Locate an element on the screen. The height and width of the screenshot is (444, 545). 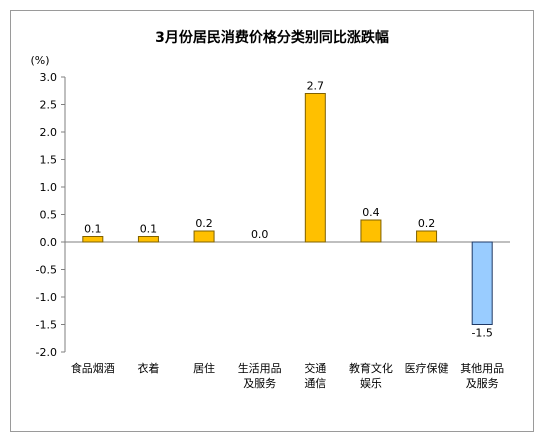
data-label: 2.7 is located at coordinates (316, 86).